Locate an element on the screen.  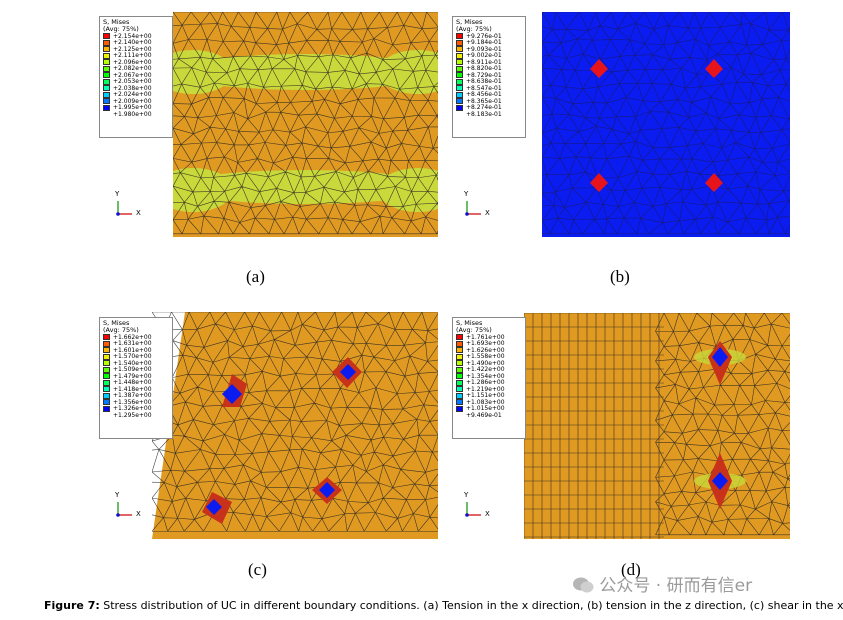
legend-value: +2.125e+00 is located at coordinates (132, 49).